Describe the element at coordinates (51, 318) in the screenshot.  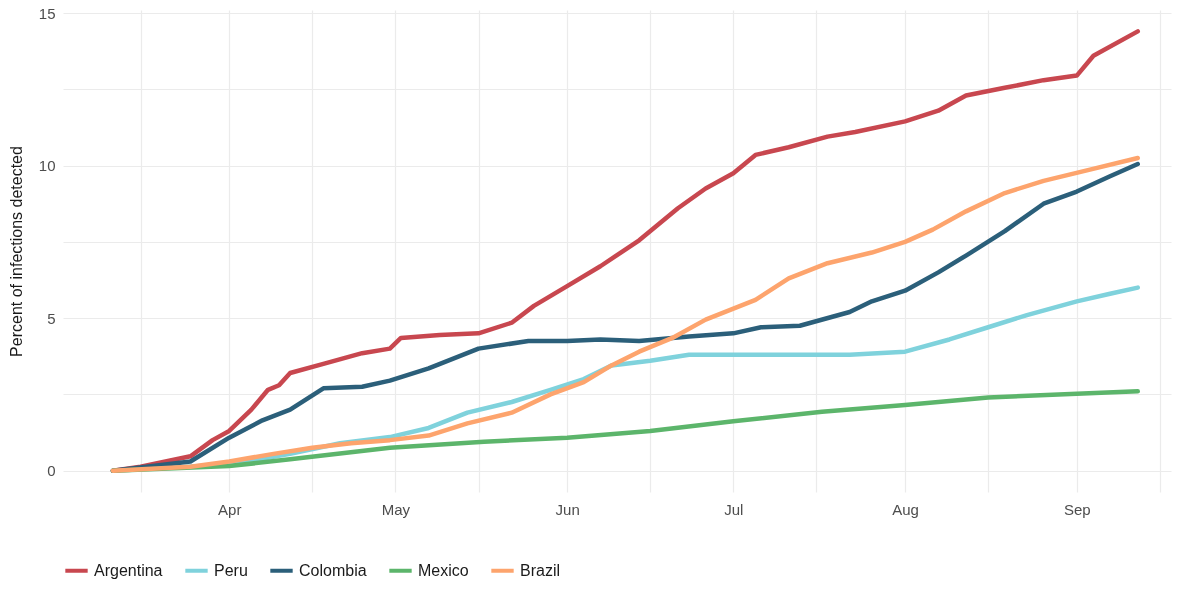
I see `y-tick-label: 5` at that location.